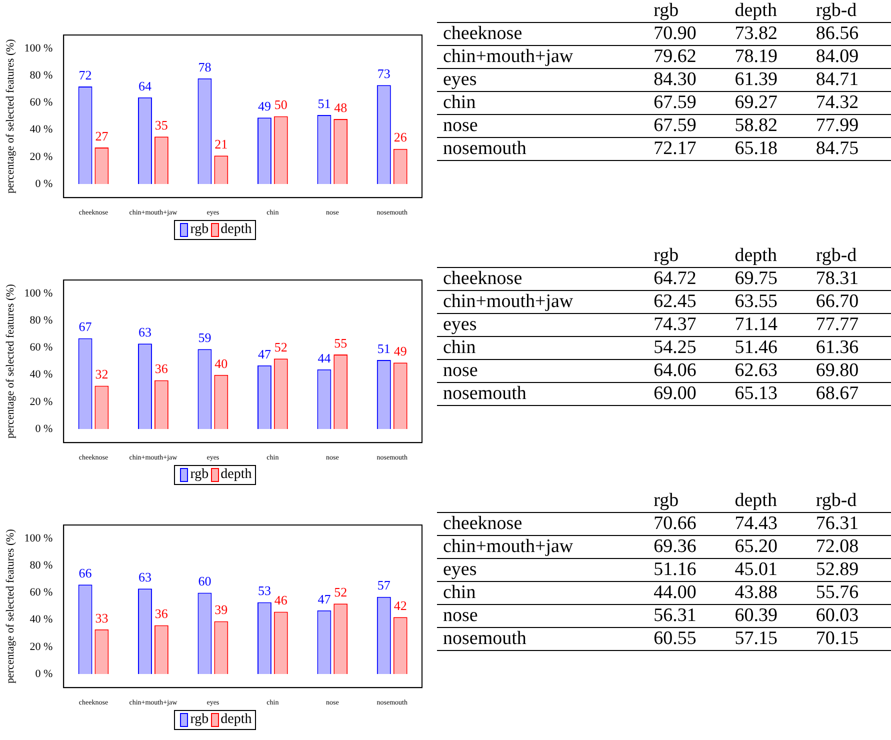 This screenshot has width=891, height=740. Describe the element at coordinates (850, 279) in the screenshot. I see `data-label: 78.31` at that location.